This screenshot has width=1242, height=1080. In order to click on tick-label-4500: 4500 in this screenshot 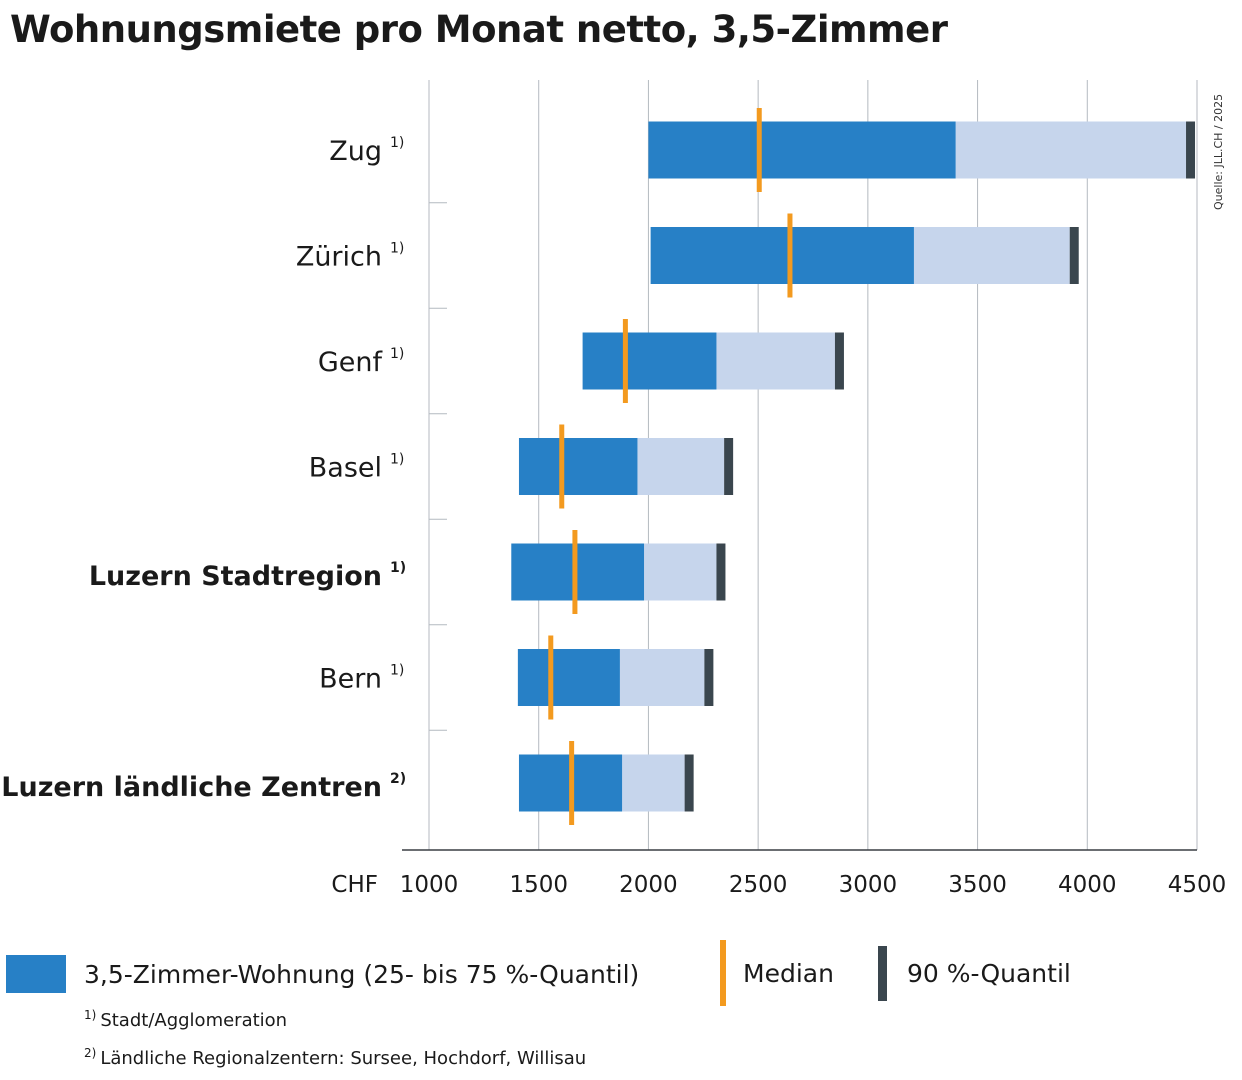, I will do `click(1197, 885)`.